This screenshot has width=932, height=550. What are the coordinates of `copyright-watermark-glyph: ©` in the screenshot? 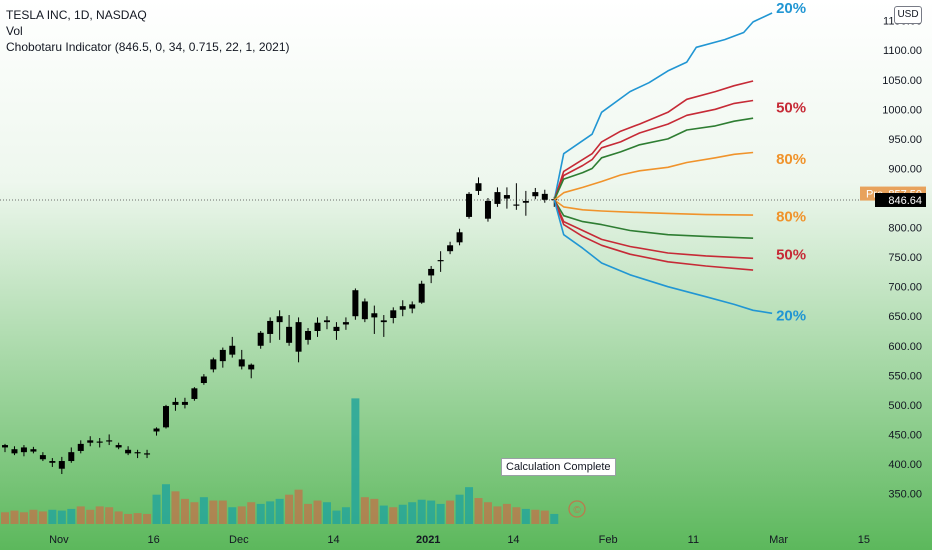 It's located at (577, 510).